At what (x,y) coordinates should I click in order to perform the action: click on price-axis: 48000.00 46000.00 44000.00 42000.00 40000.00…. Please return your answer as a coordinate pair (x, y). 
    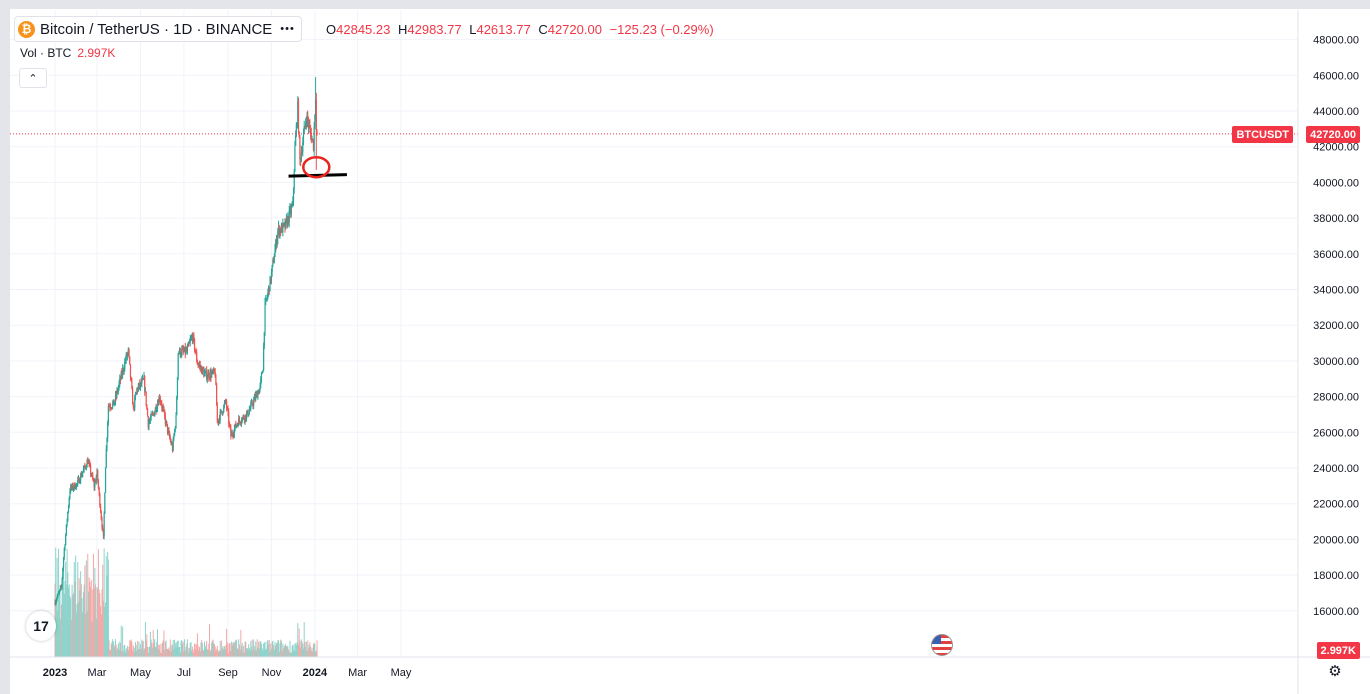
    Looking at the image, I should click on (1328, 352).